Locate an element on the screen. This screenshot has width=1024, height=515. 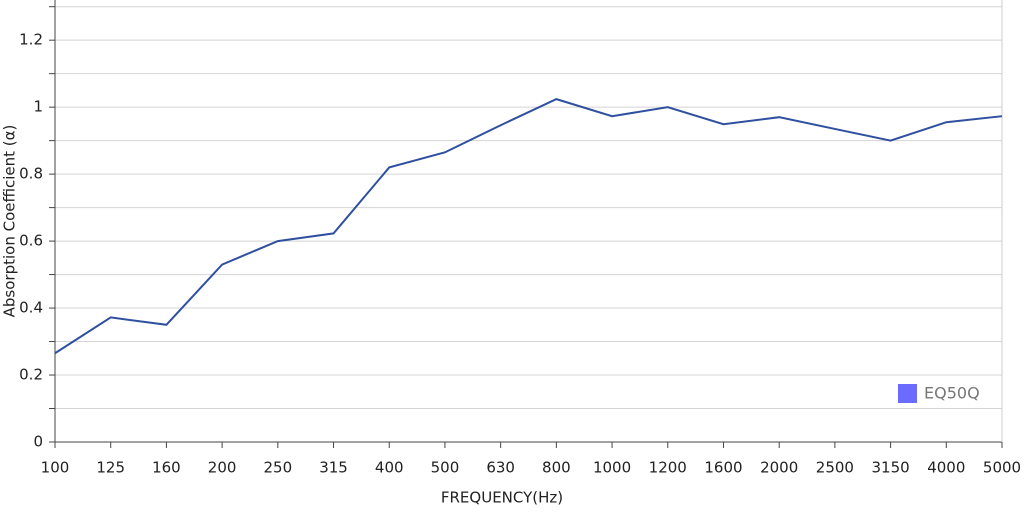
x-tick-label: 250 is located at coordinates (278, 468).